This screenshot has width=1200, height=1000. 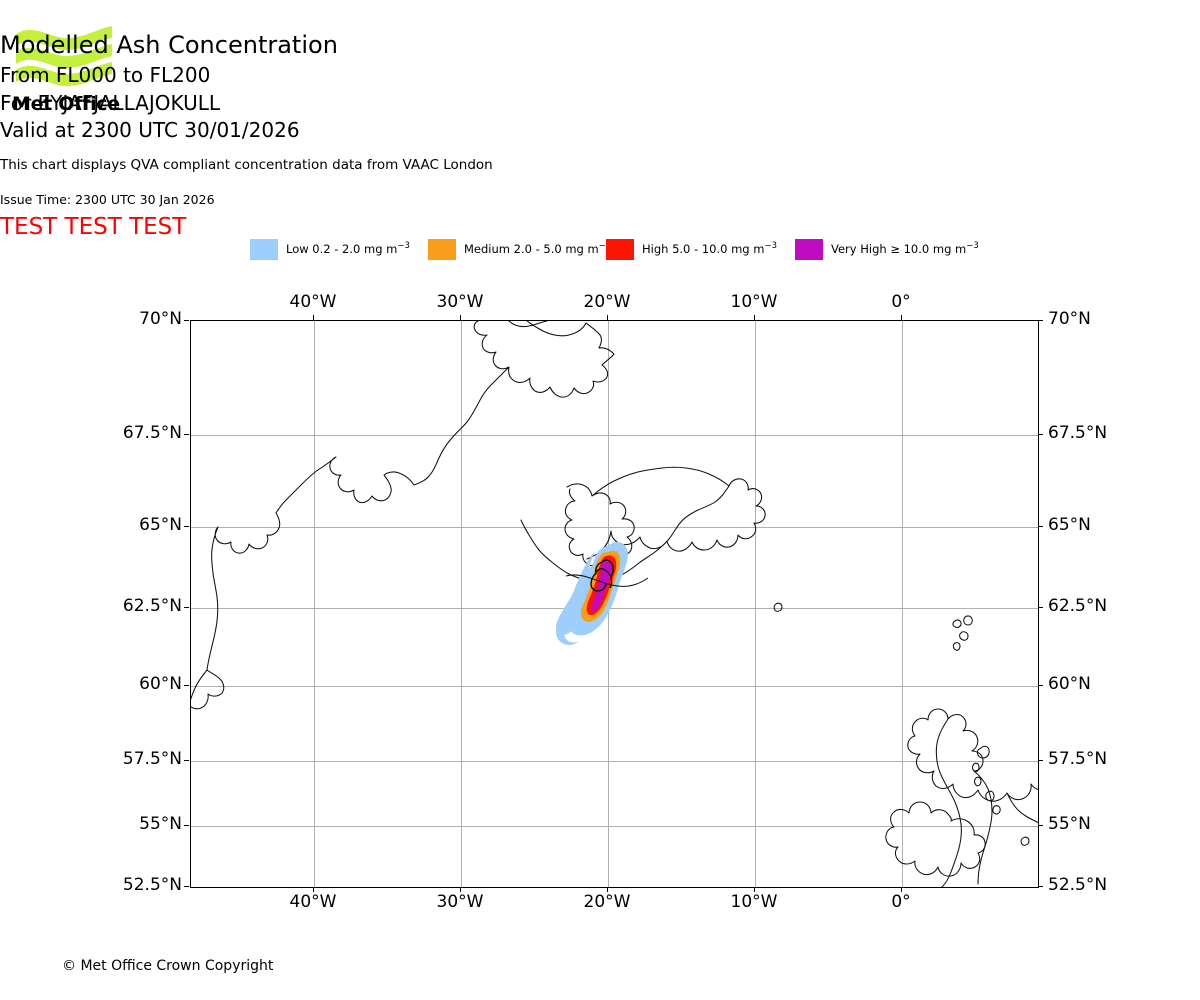 I want to click on ash-core-outline, so click(x=602, y=575).